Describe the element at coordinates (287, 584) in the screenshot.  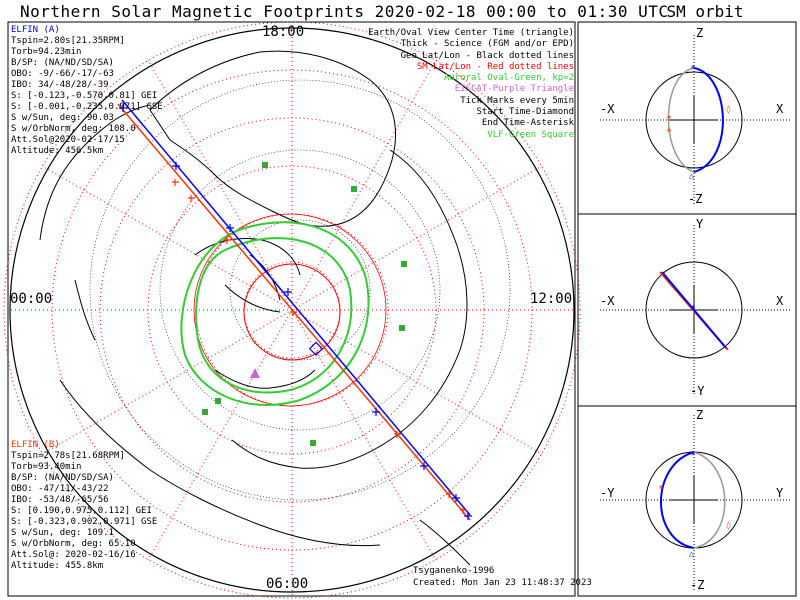
I see `clock-label-bottom: 06:00` at that location.